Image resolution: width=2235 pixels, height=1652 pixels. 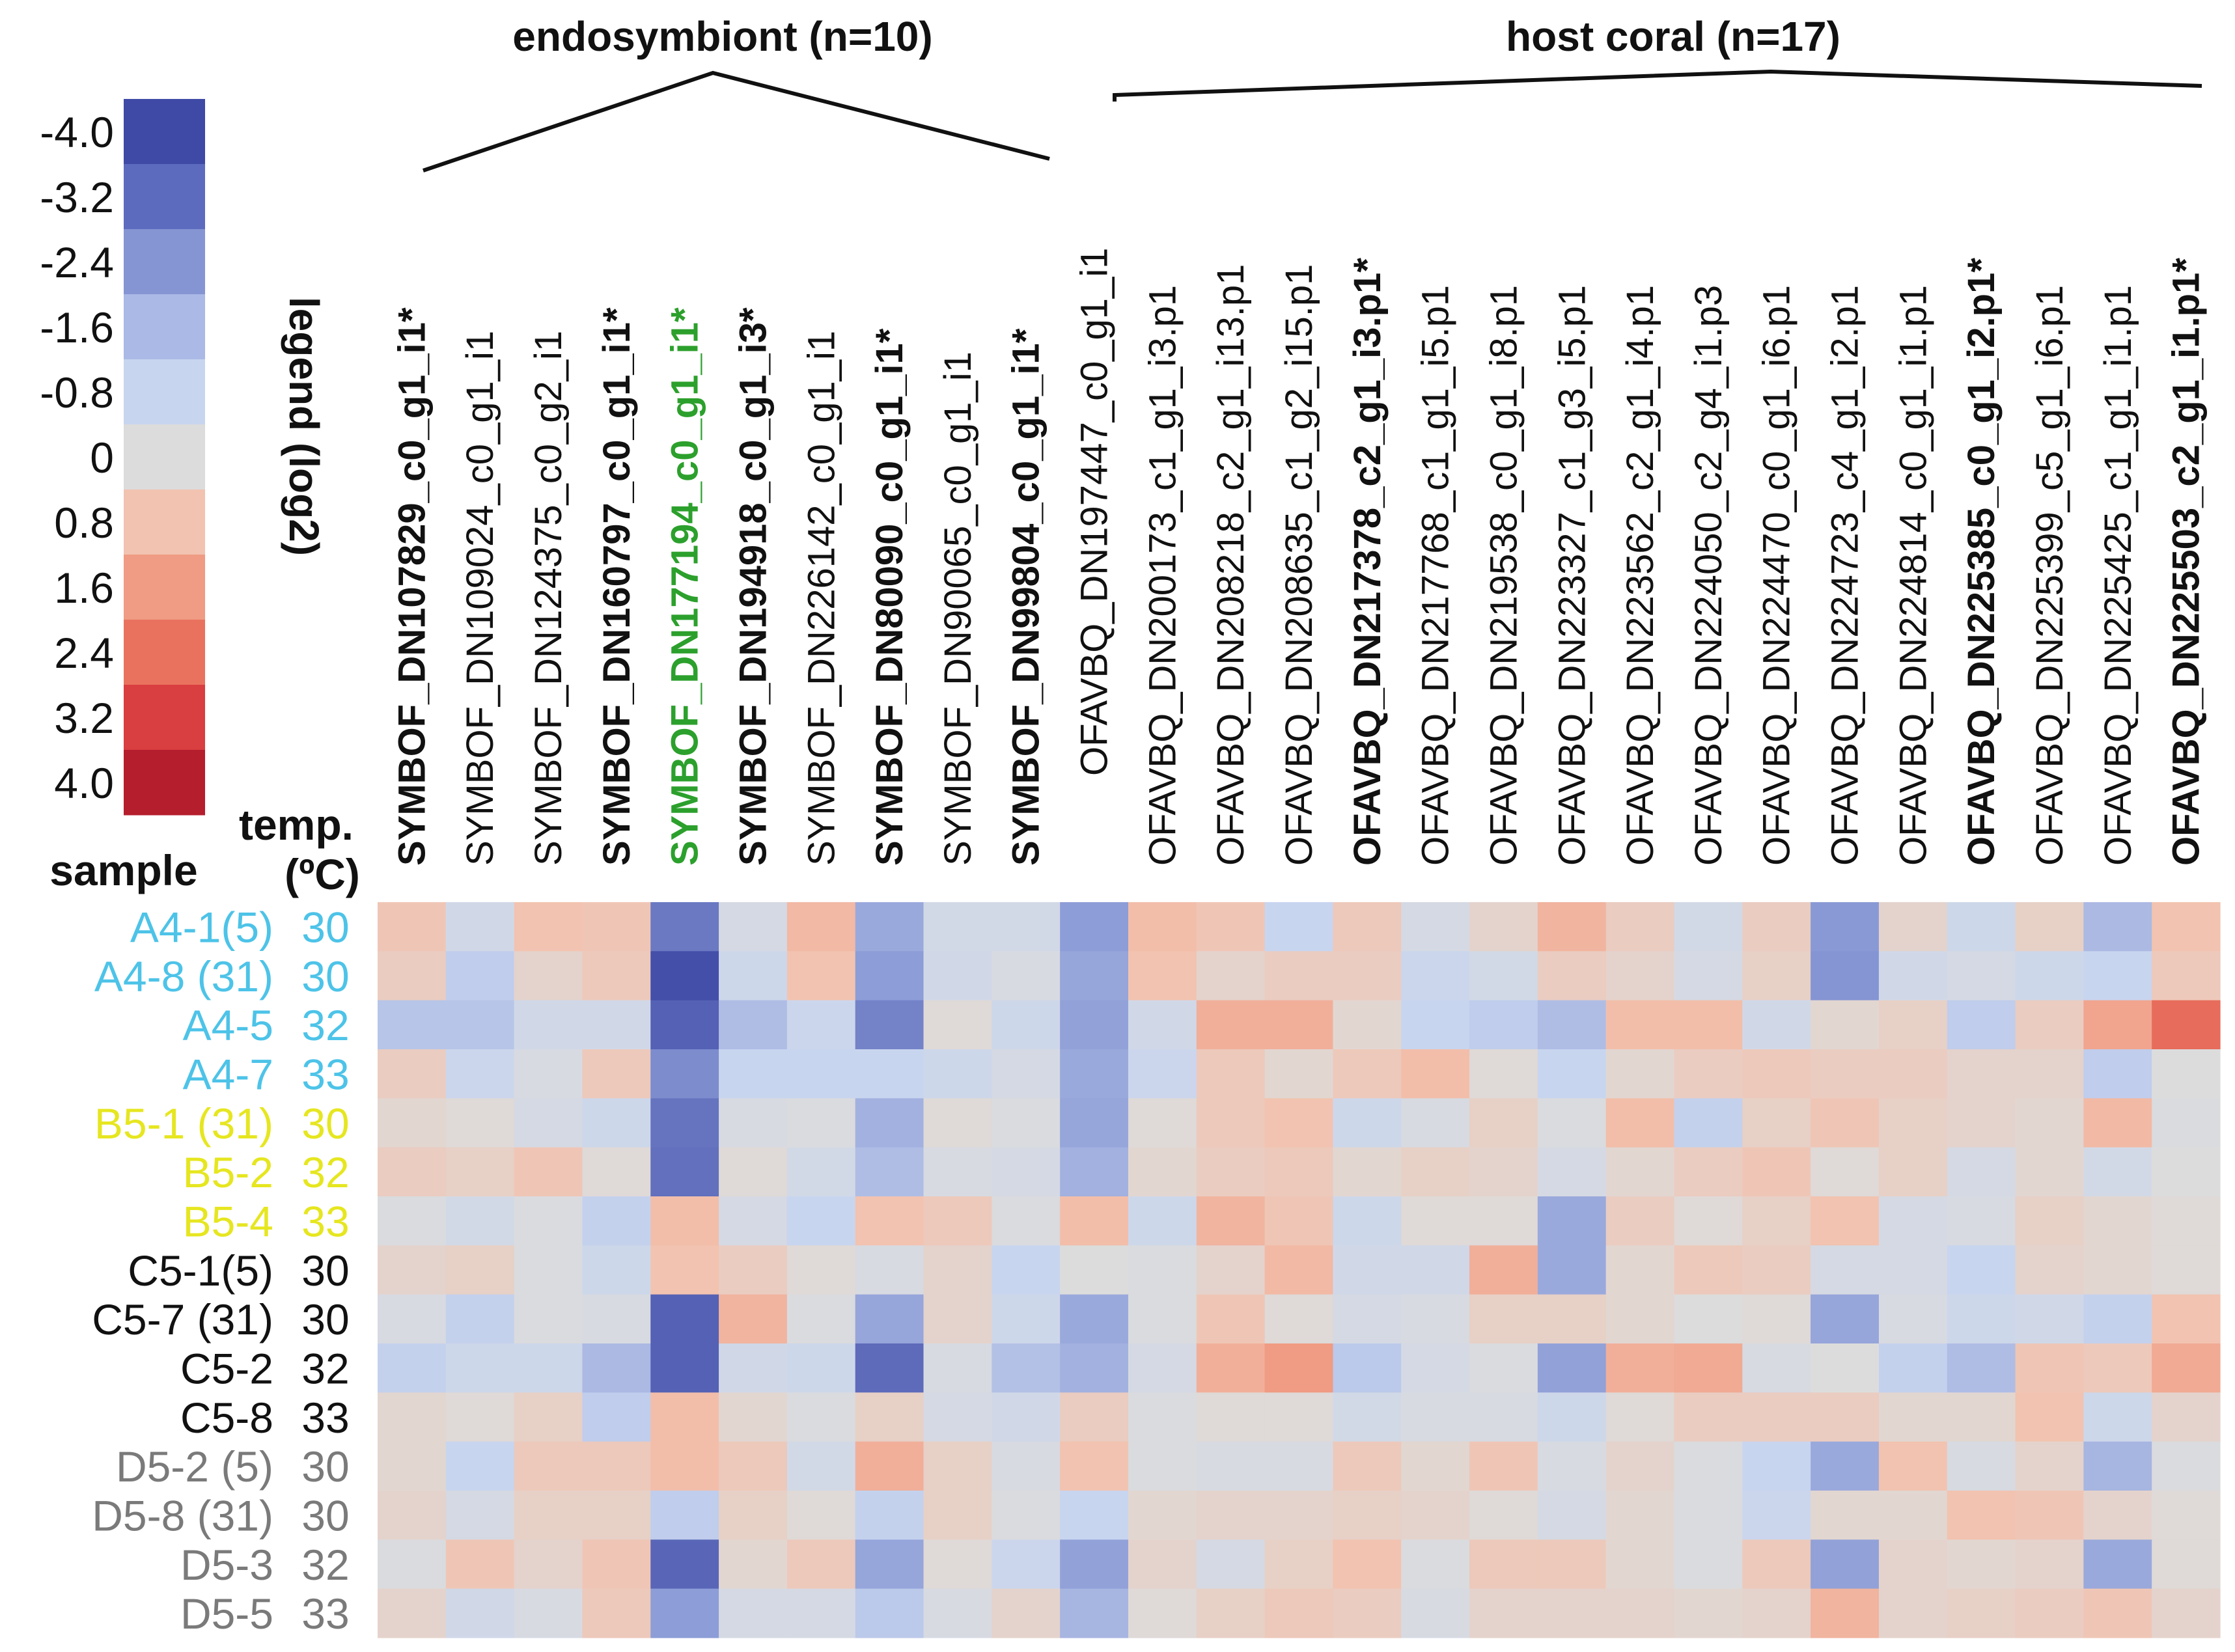 I want to click on row-sample-label: C5-2, so click(x=227, y=1368).